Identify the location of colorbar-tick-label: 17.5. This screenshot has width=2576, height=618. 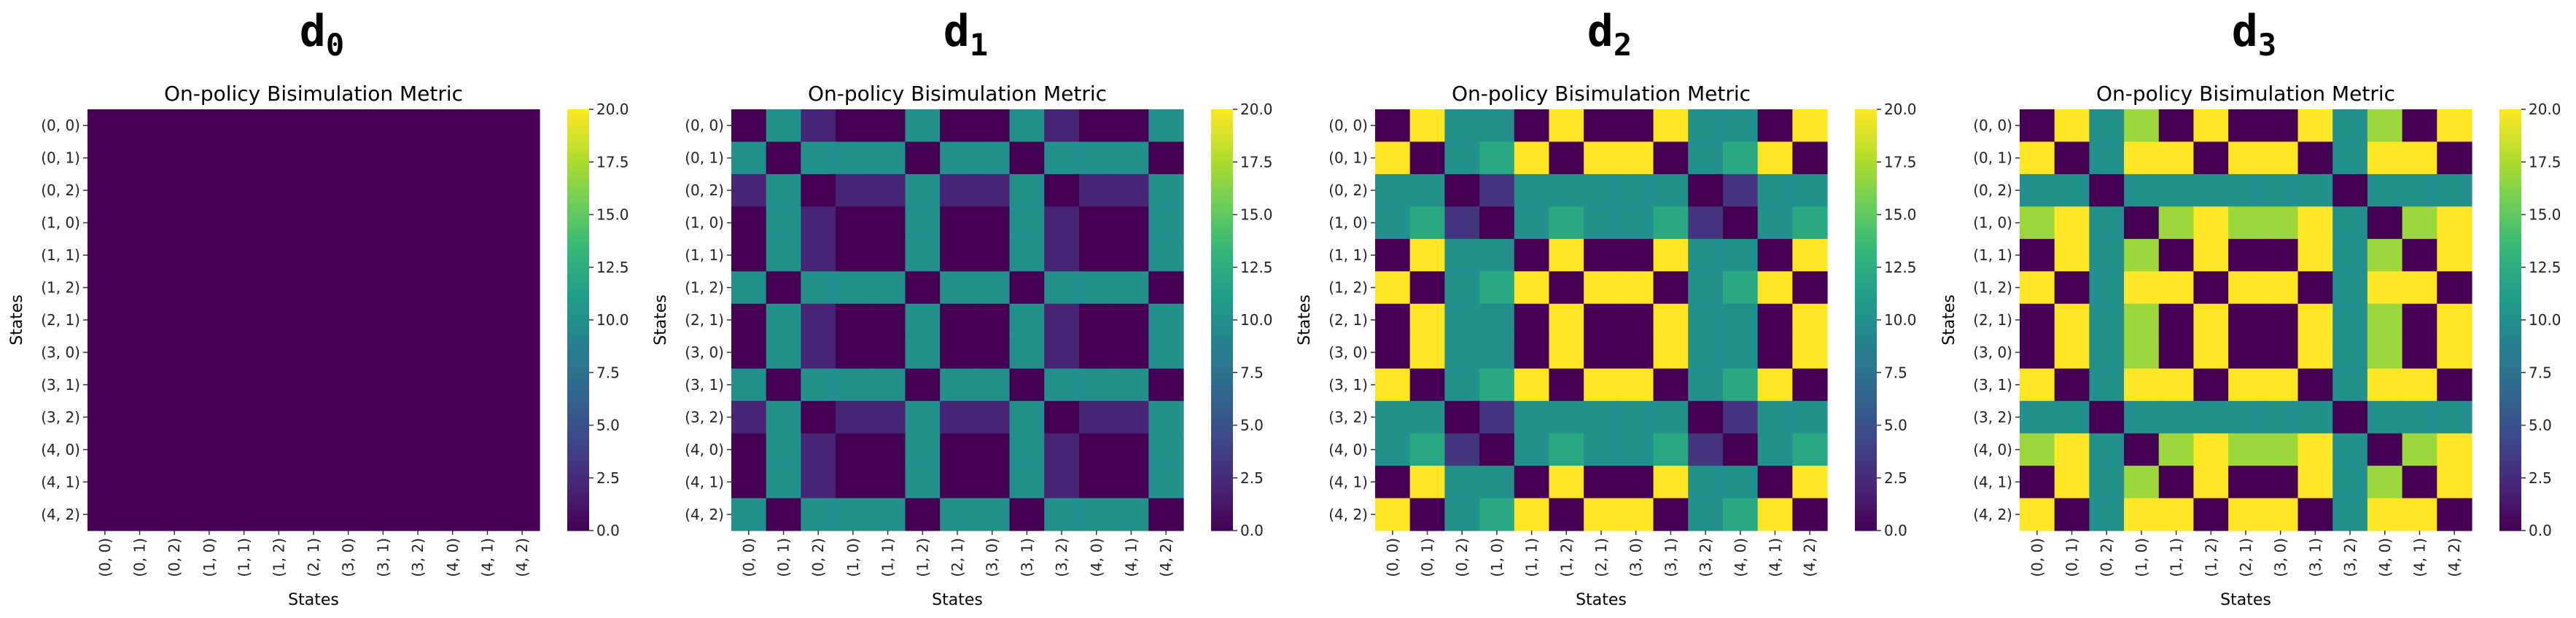
(1900, 162).